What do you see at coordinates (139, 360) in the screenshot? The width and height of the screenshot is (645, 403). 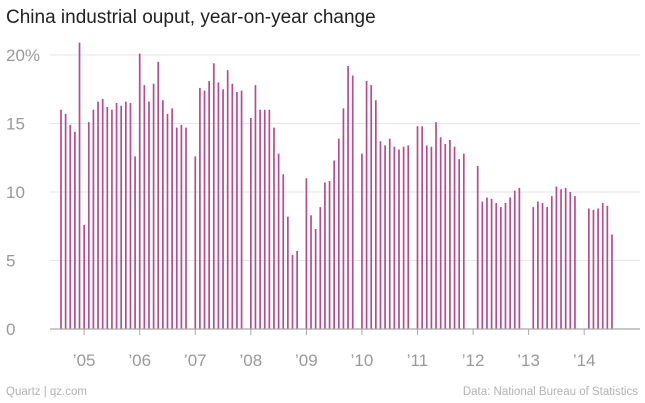 I see `x-tick-label: ’06` at bounding box center [139, 360].